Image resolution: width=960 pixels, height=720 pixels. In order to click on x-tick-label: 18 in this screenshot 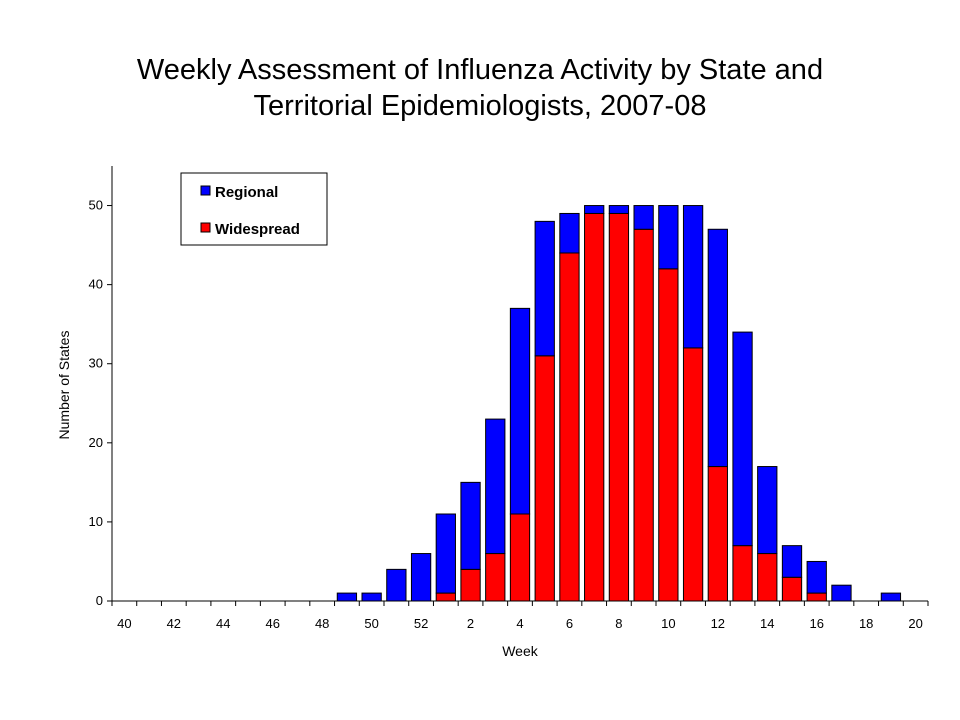, I will do `click(866, 623)`.